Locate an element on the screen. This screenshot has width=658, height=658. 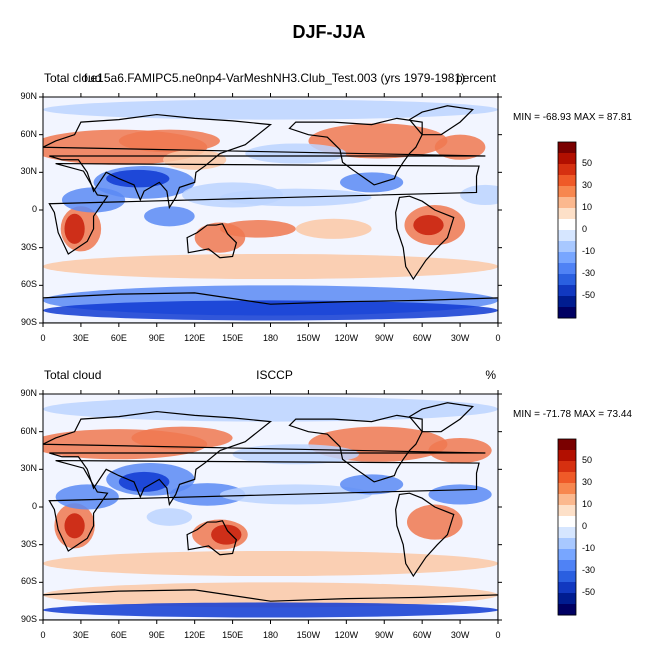
colorbar-label: 50 is located at coordinates (587, 460).